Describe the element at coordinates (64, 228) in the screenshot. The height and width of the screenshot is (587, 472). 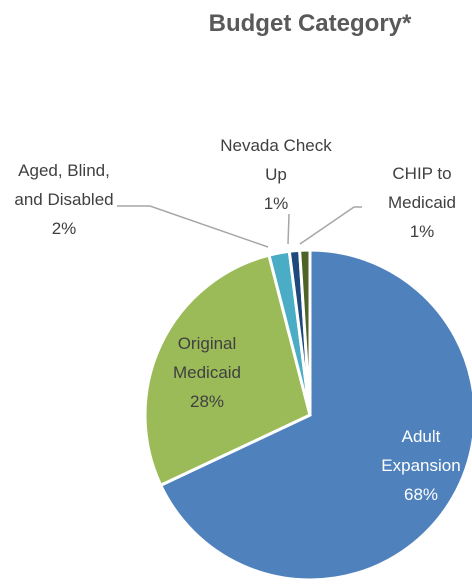
I see `value-label: 2%` at that location.